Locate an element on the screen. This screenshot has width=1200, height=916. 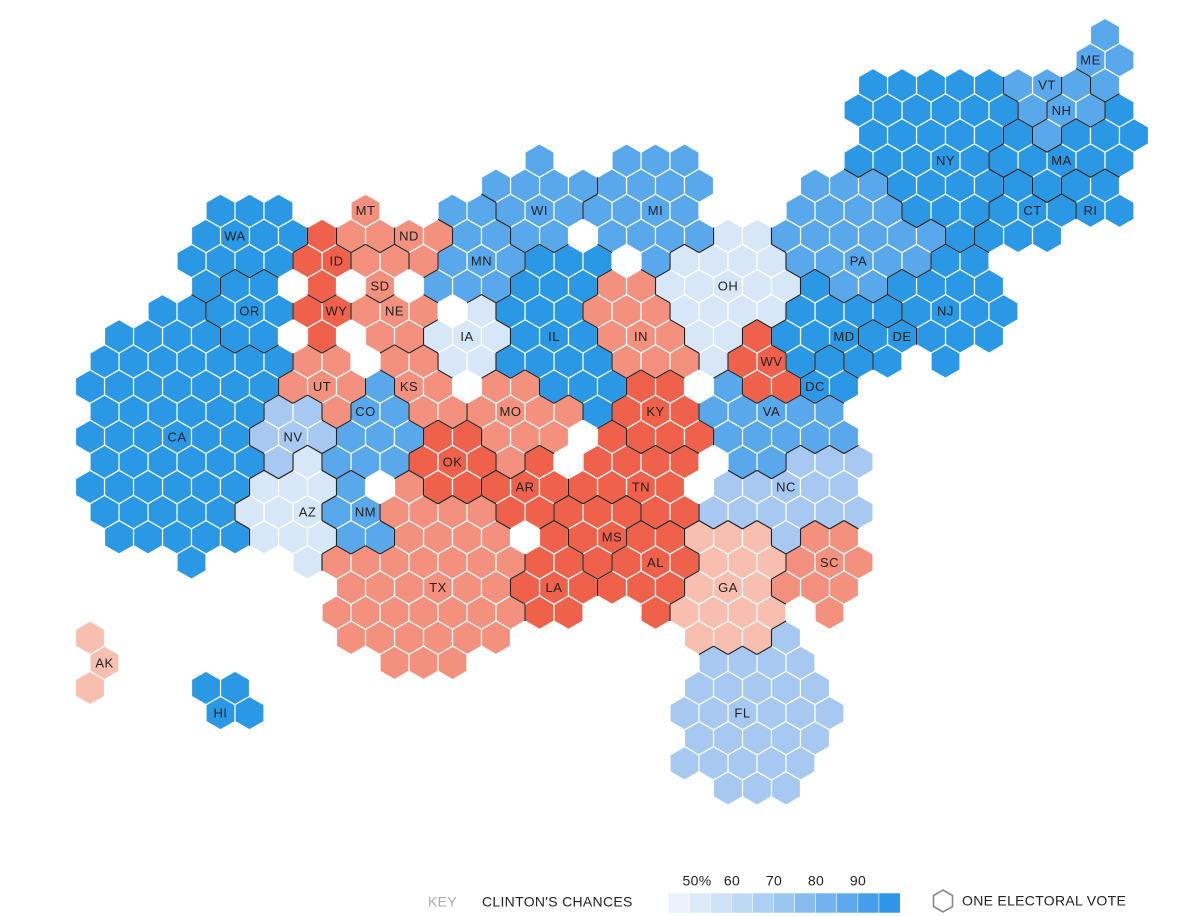
state-label: TN is located at coordinates (641, 487).